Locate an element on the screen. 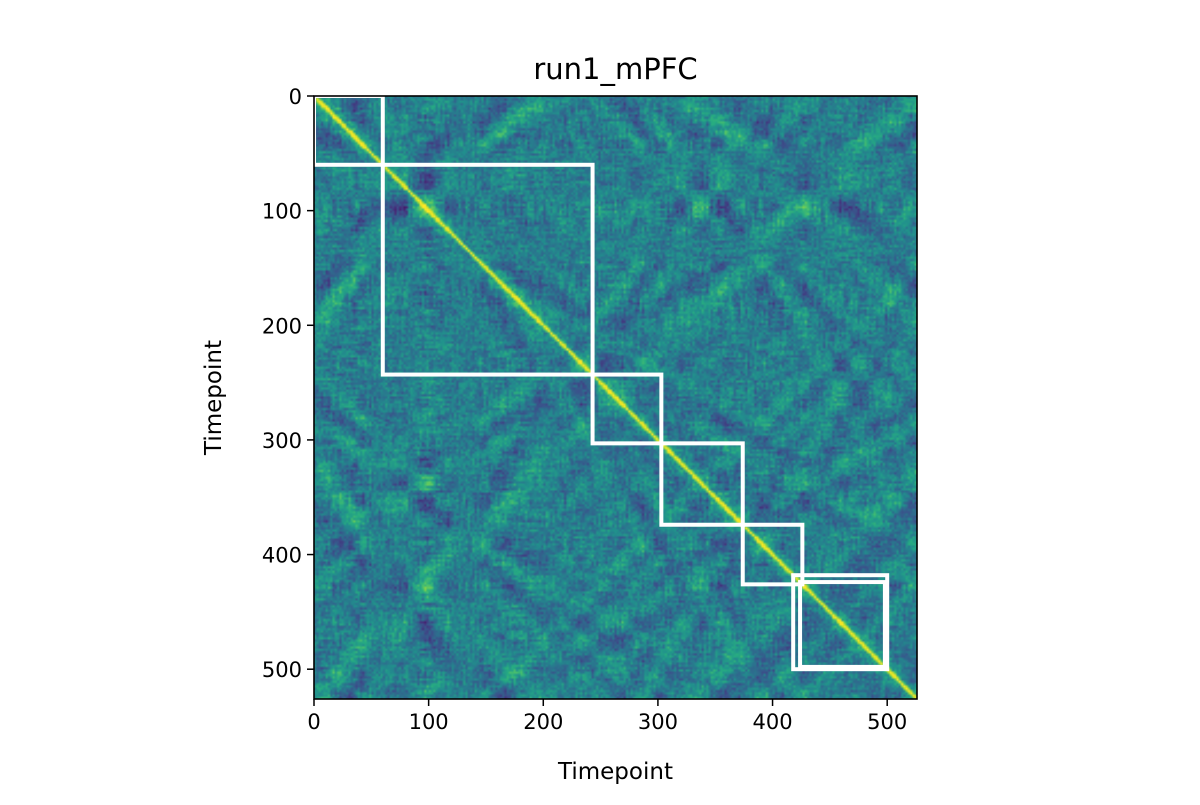 This screenshot has width=1200, height=805. x-tick-label-400: 400 is located at coordinates (773, 722).